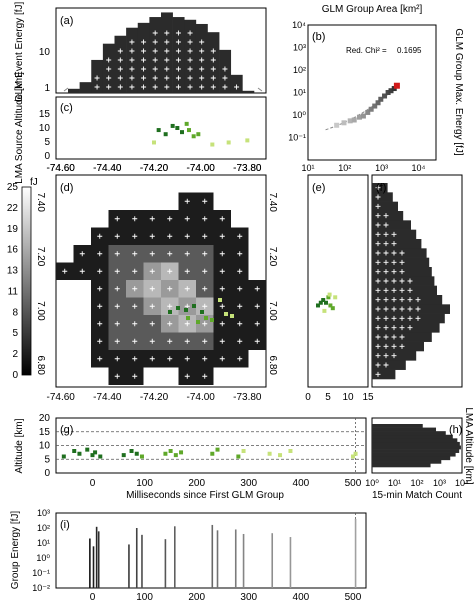 The image size is (474, 605). What do you see at coordinates (43, 543) in the screenshot?
I see `panel-i-ytick: 10¹` at bounding box center [43, 543].